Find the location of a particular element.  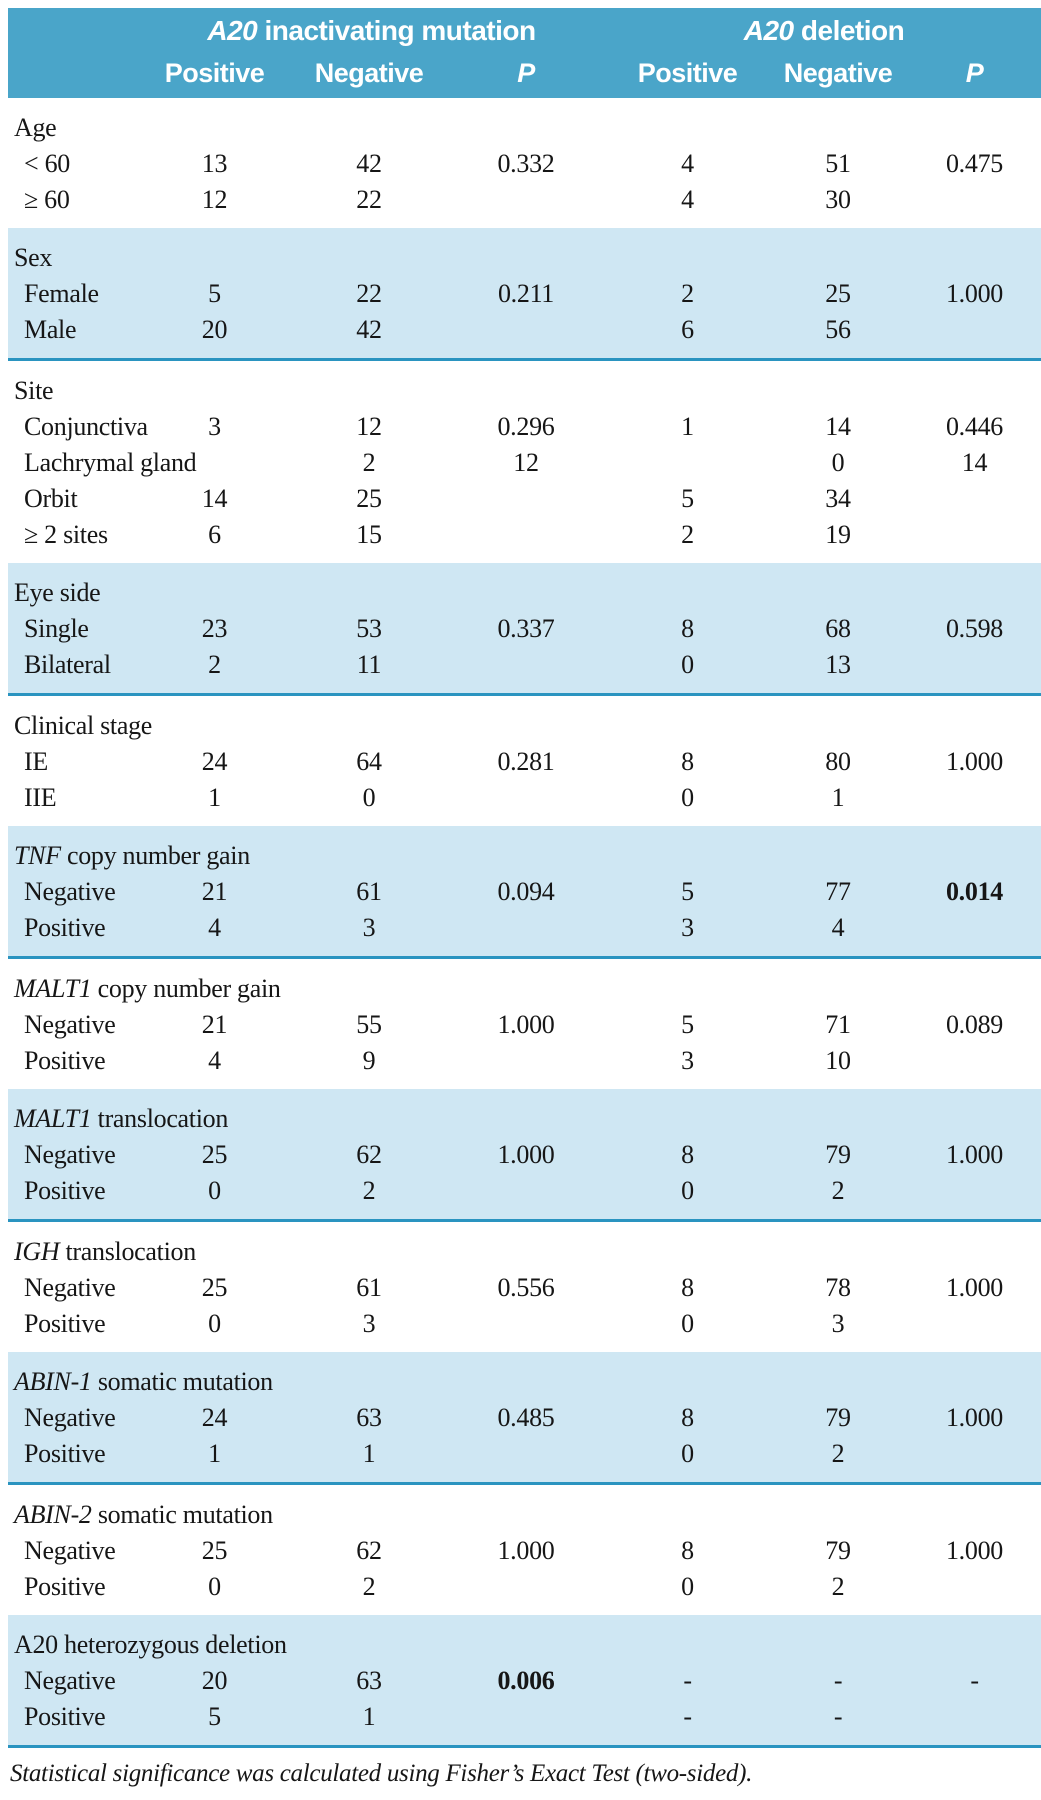

cell-negative-deletion: - is located at coordinates (838, 1680).